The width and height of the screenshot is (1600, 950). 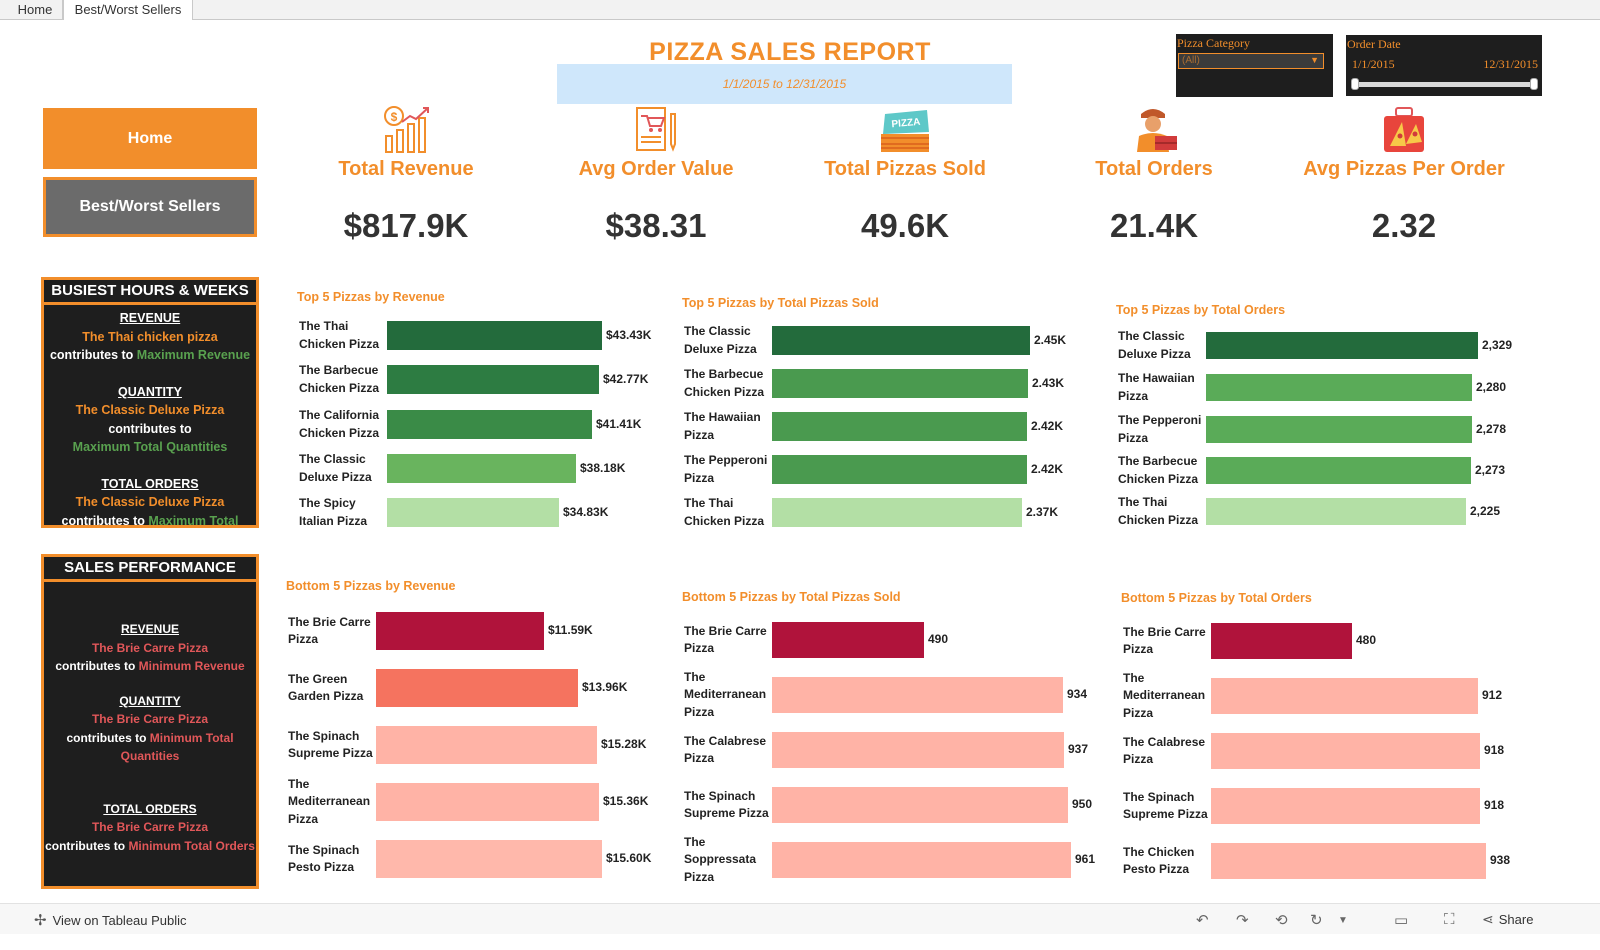 I want to click on bottom-revenue-category-line: Supreme Pizza, so click(x=330, y=753).